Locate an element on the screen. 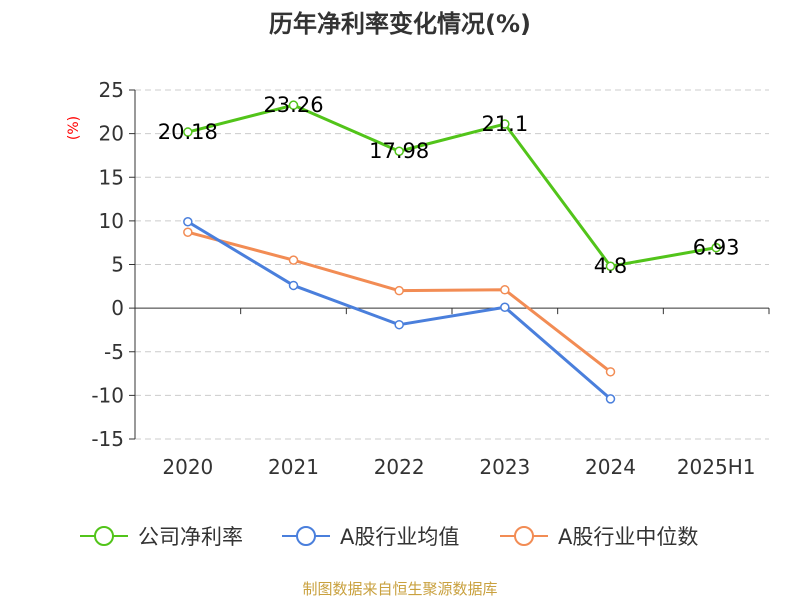  y-tick-label: -15 is located at coordinates (107, 439).